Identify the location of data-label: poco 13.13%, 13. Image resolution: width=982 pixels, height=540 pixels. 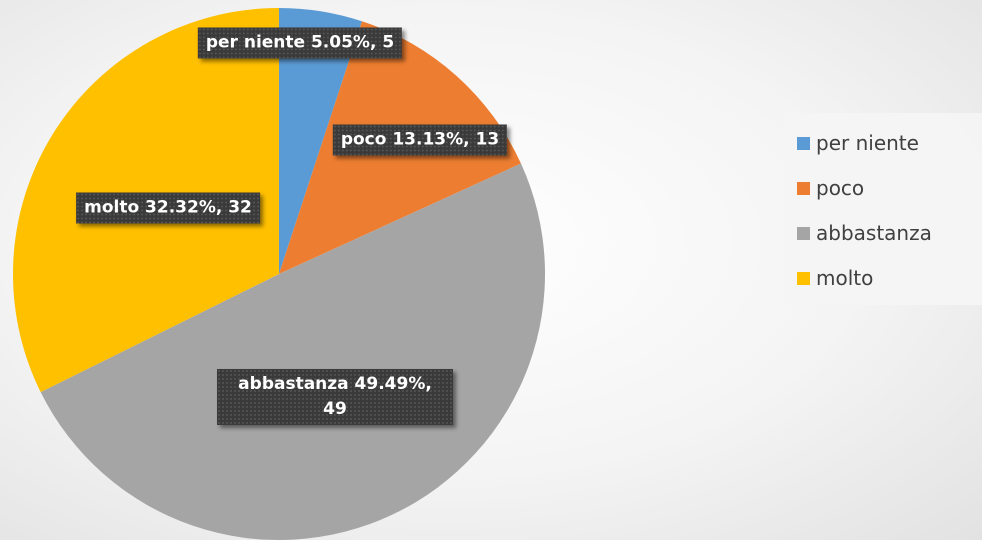
(420, 140).